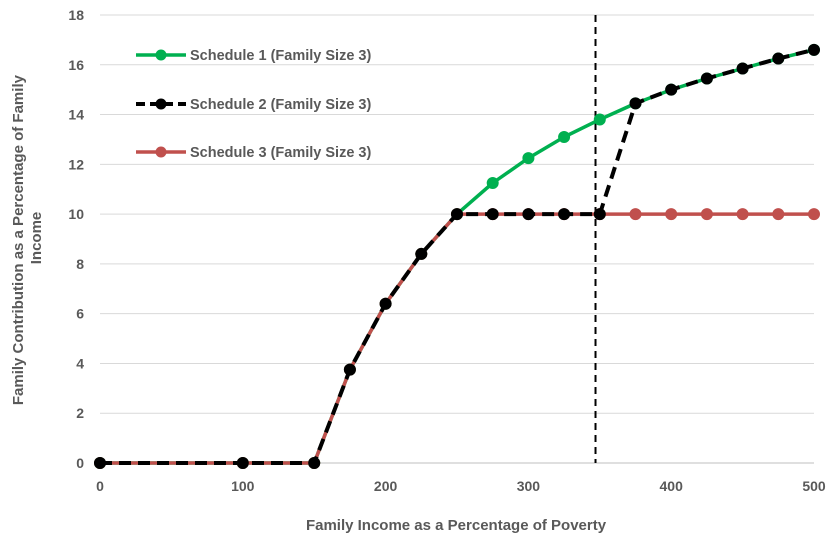  Describe the element at coordinates (76, 214) in the screenshot. I see `y-tick-label: 10` at that location.